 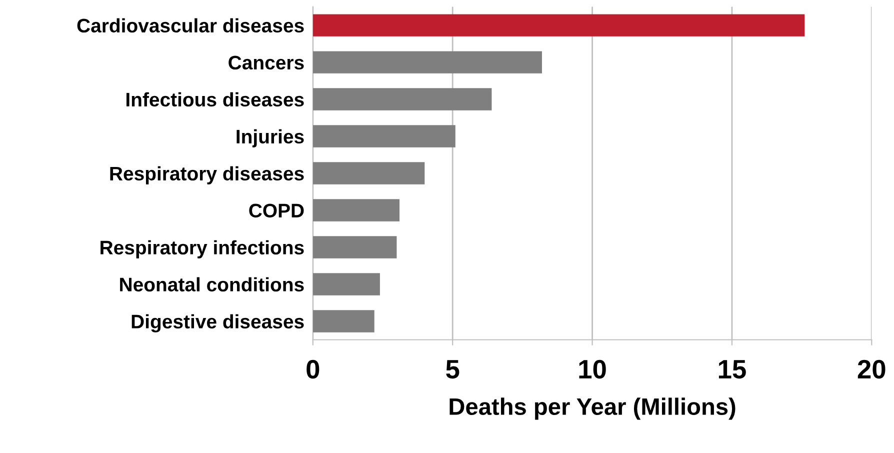 I want to click on y-tick-label: Respiratory infections, so click(x=202, y=249).